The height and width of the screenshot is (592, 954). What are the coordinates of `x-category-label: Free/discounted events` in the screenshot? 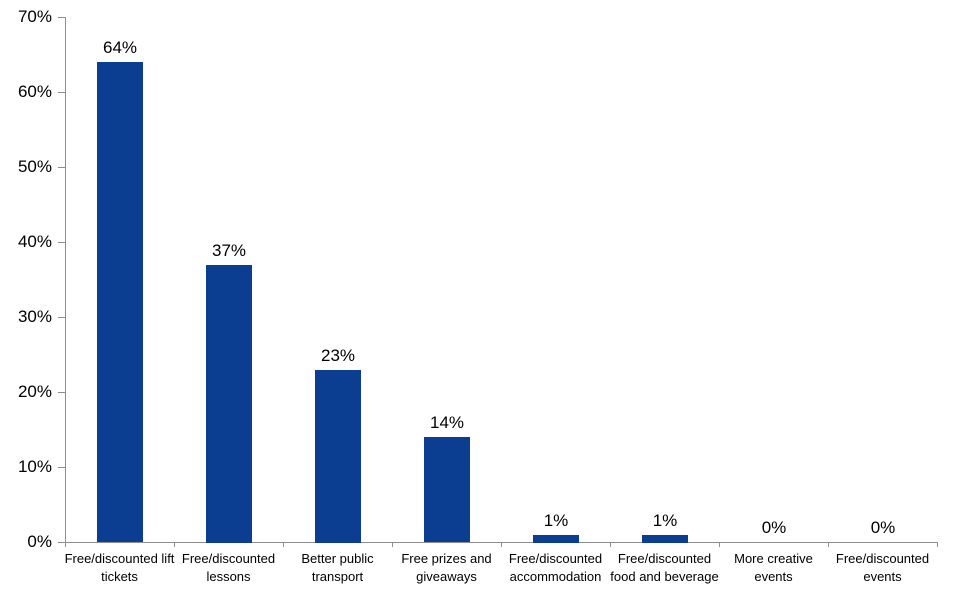 It's located at (882, 567).